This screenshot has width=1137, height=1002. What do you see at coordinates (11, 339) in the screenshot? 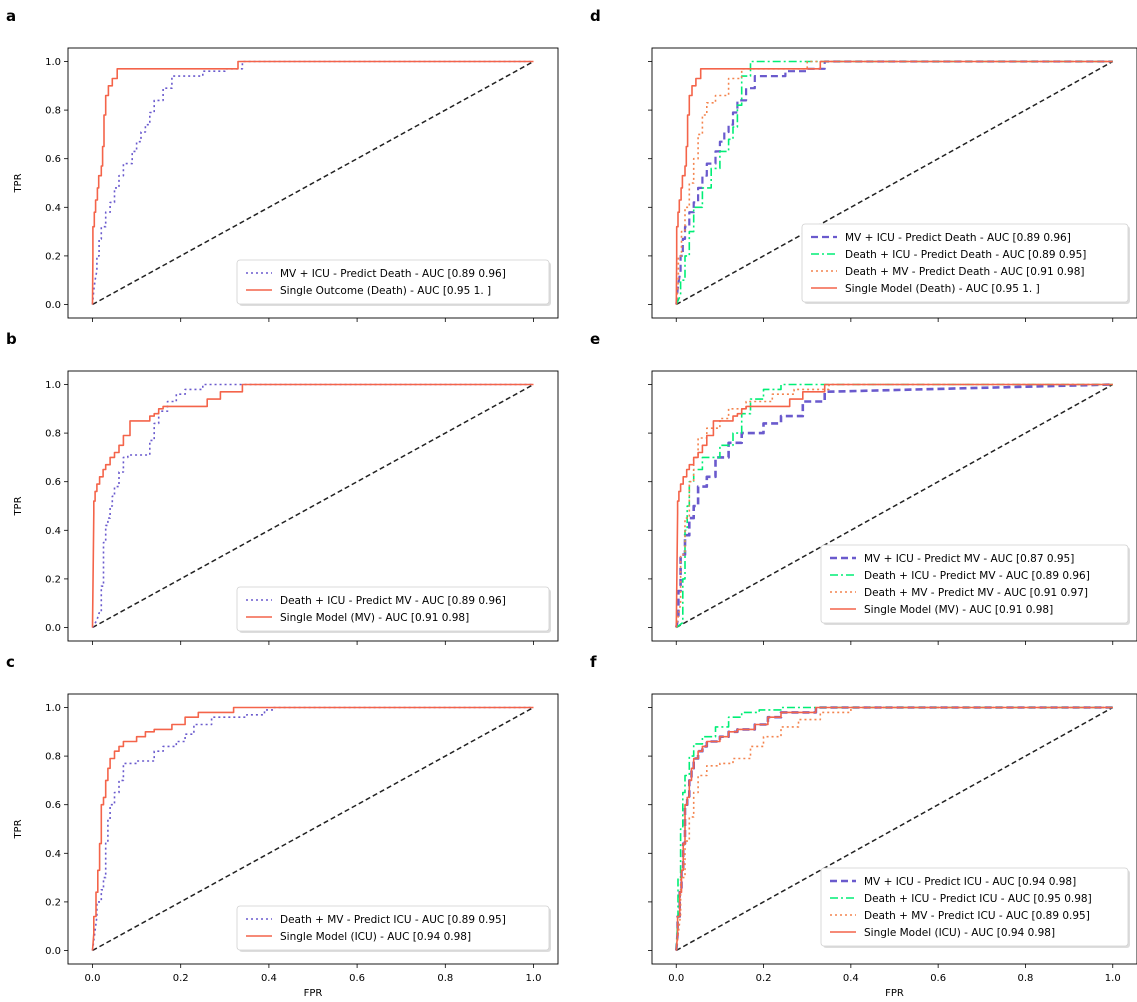
I see `panel-letter-b: b` at bounding box center [11, 339].